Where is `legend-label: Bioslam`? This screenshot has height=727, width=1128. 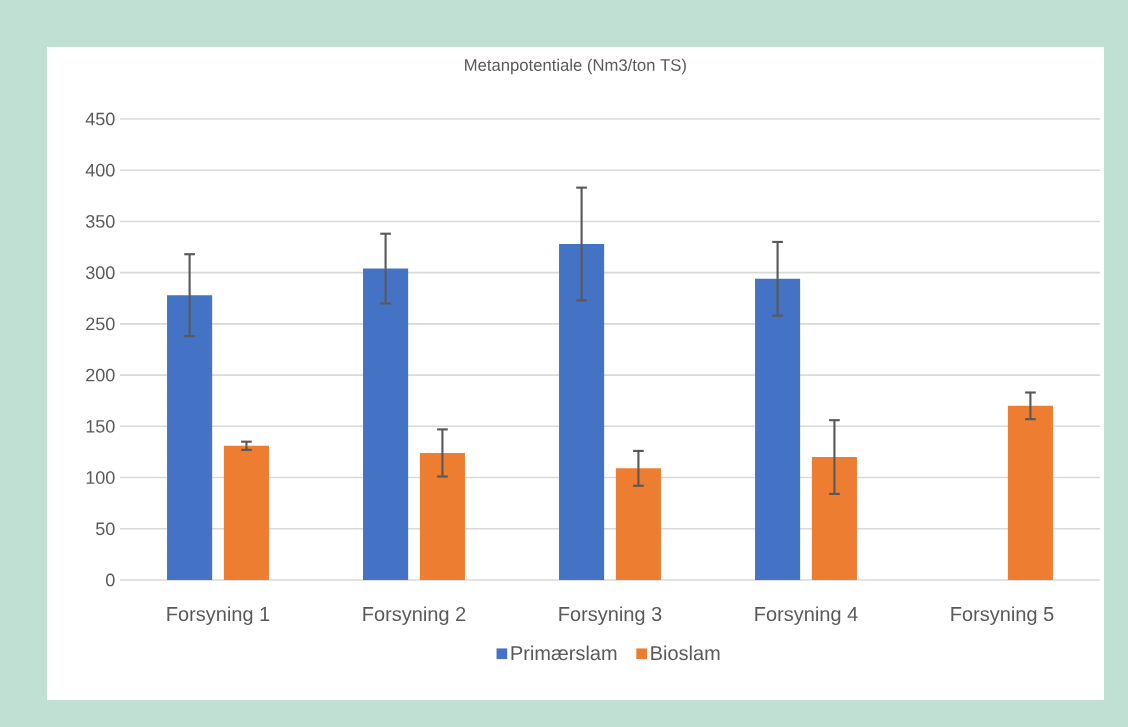 legend-label: Bioslam is located at coordinates (685, 653).